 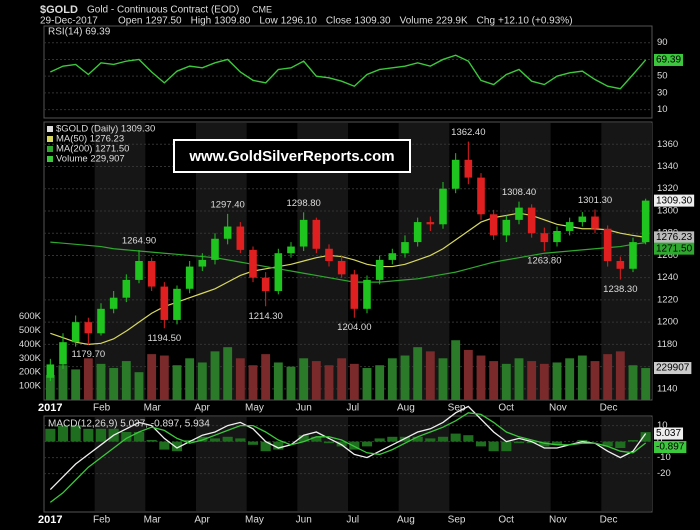 What do you see at coordinates (254, 520) in the screenshot?
I see `x-tick-label: May` at bounding box center [254, 520].